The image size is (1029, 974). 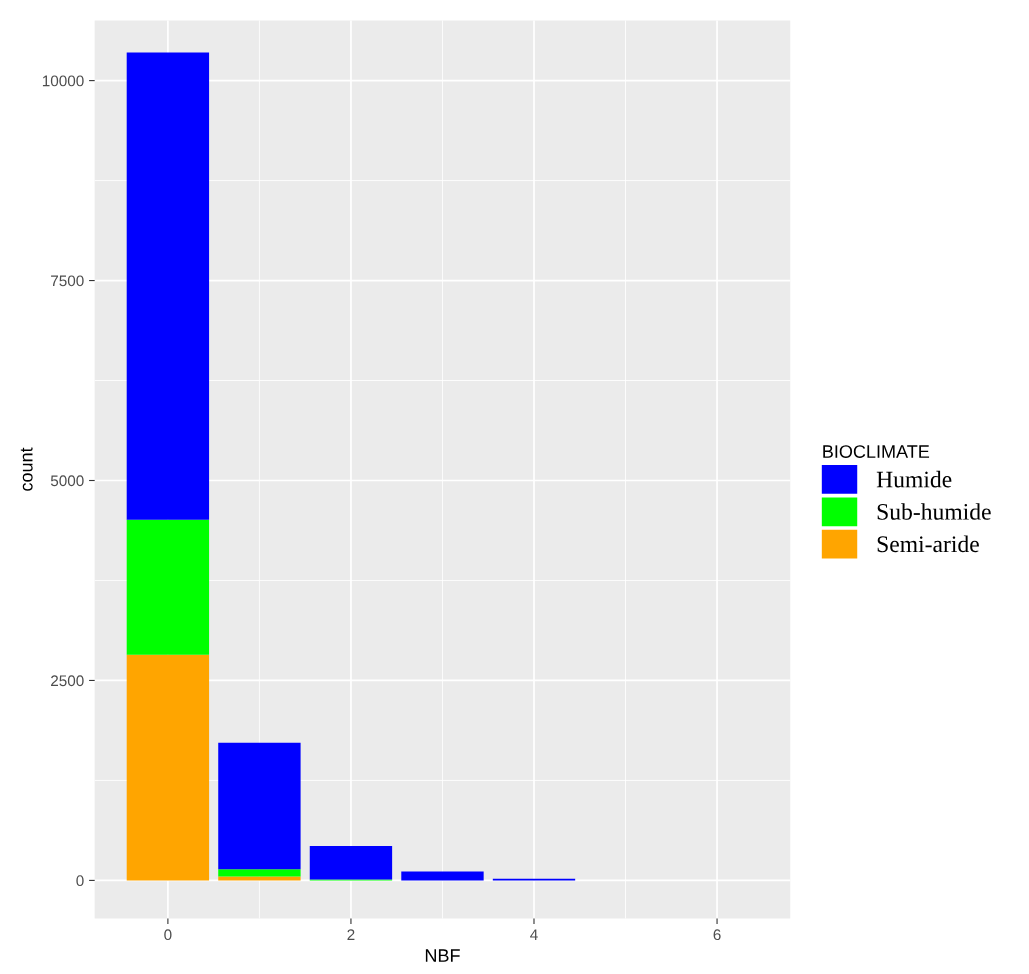 What do you see at coordinates (717, 935) in the screenshot?
I see `x-tick-label: 6` at bounding box center [717, 935].